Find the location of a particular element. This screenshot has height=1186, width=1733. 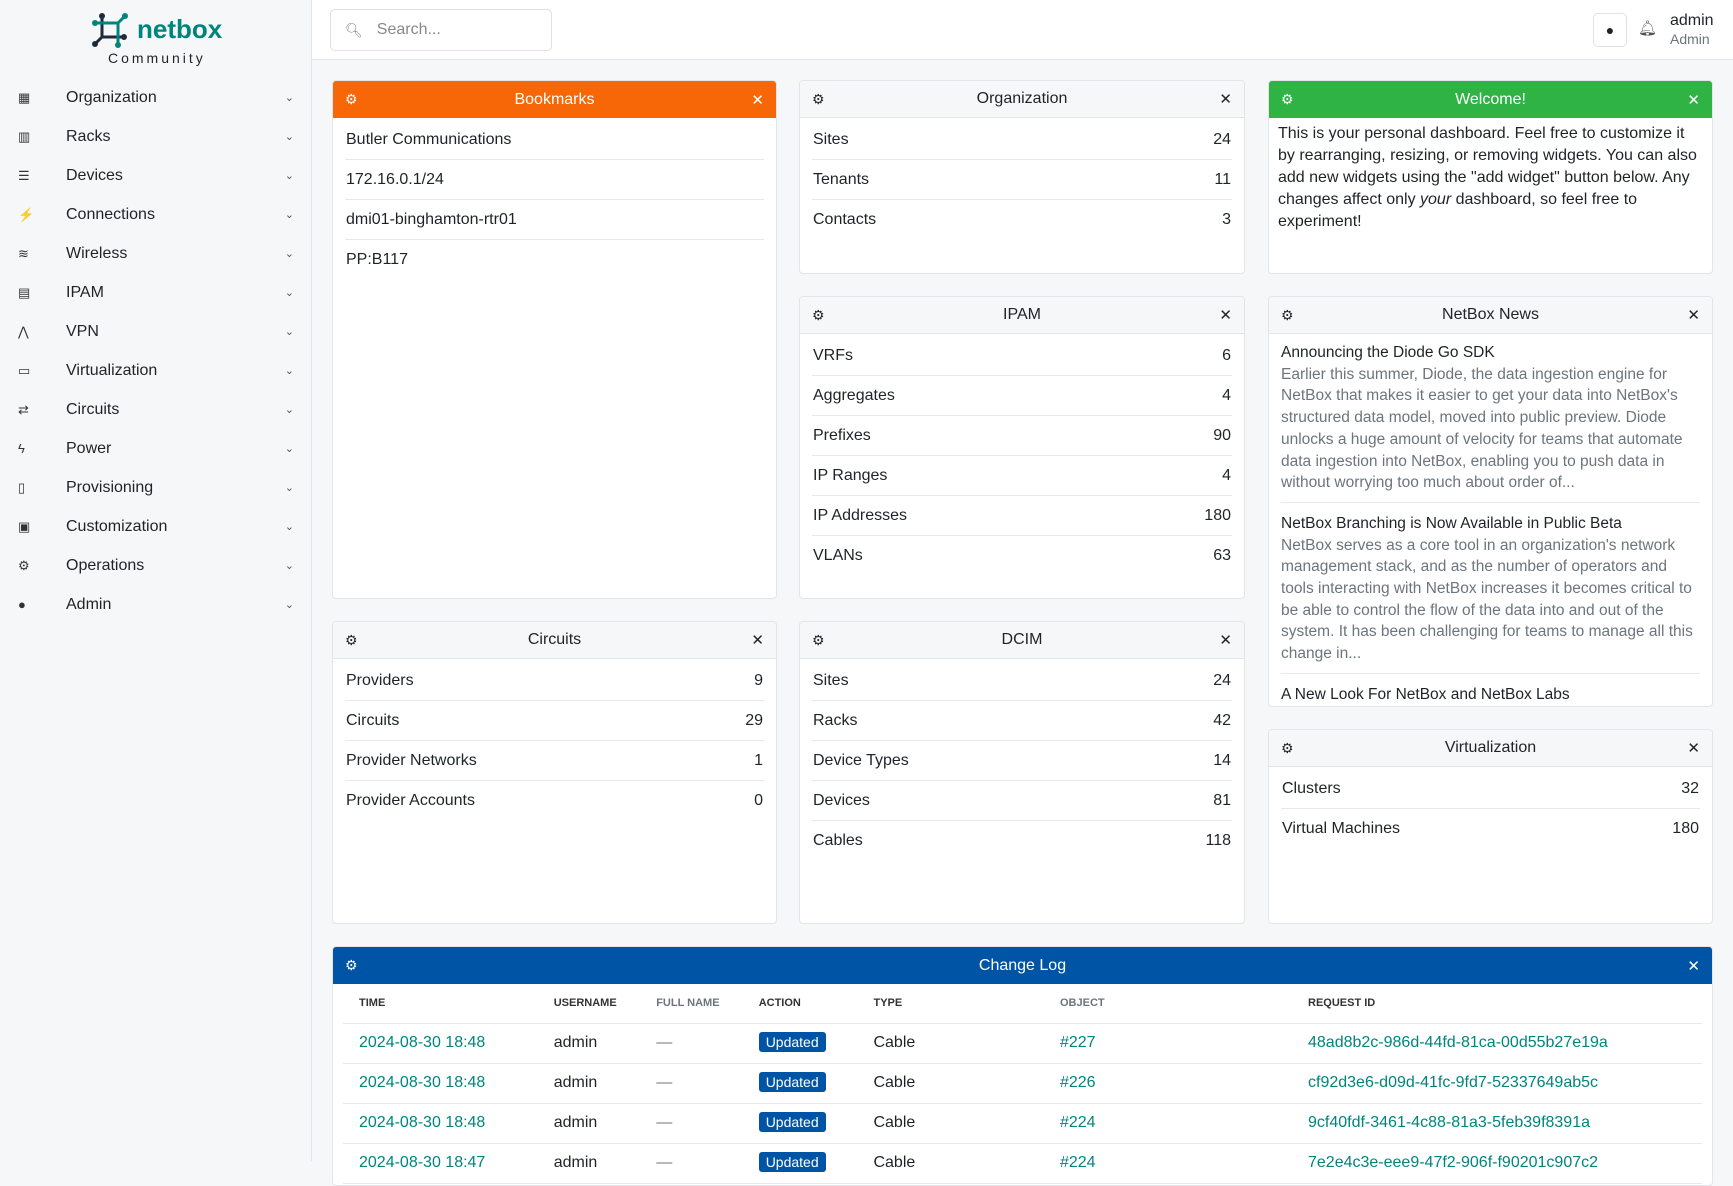

widget-header: ⚙ DCIM ✕ is located at coordinates (1022, 640).